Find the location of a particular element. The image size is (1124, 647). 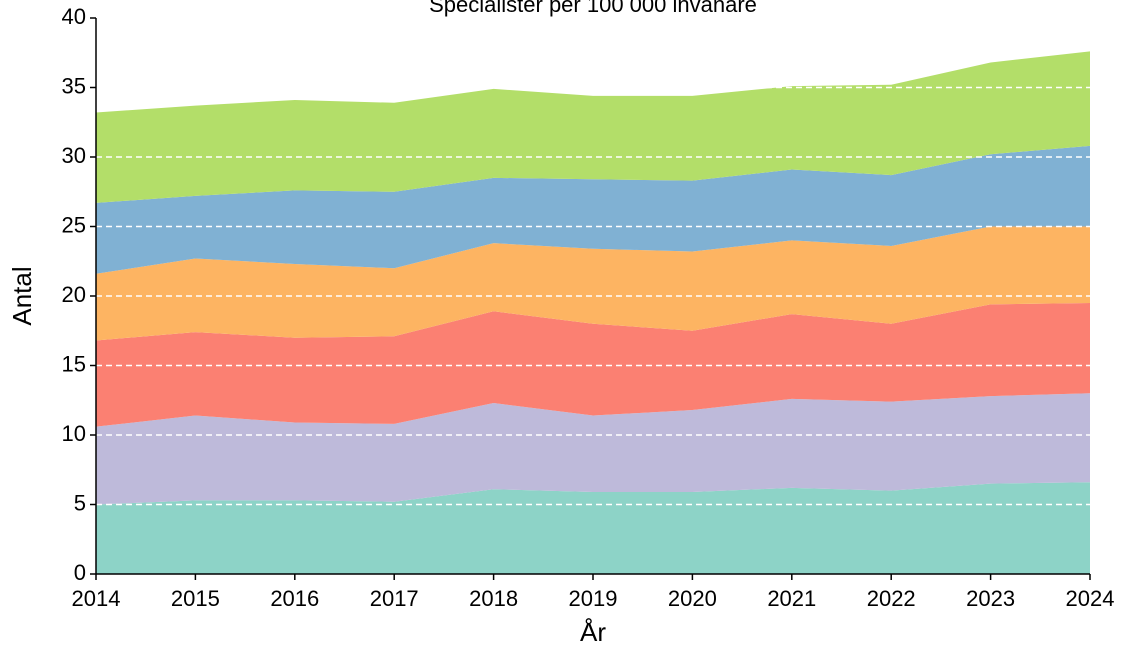

x-tick-label: 2019 is located at coordinates (593, 598).